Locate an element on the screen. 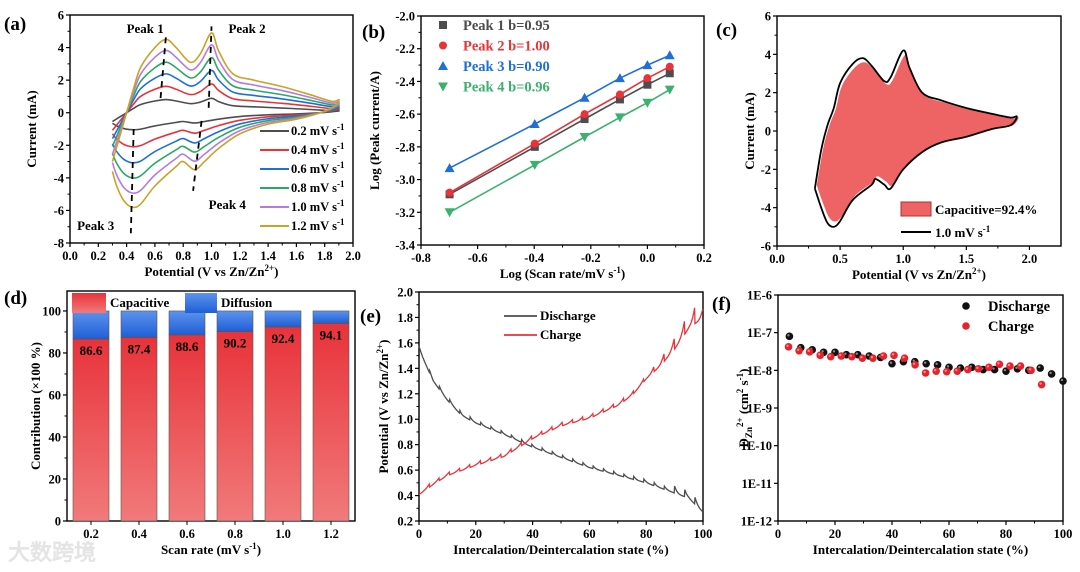 The image size is (1080, 572). y-axis-title: Potential (V vs Zn/Zn2+) is located at coordinates (383, 406).